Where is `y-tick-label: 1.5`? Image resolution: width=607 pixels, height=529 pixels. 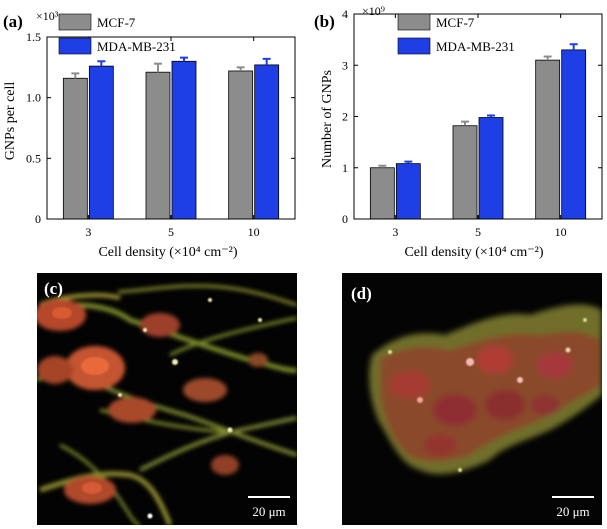 y-tick-label: 1.5 is located at coordinates (33, 37).